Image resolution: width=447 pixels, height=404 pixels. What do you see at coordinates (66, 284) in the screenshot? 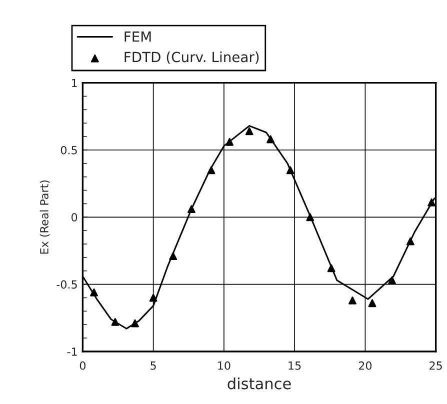
I see `y-tick-label: -0.5` at bounding box center [66, 284].